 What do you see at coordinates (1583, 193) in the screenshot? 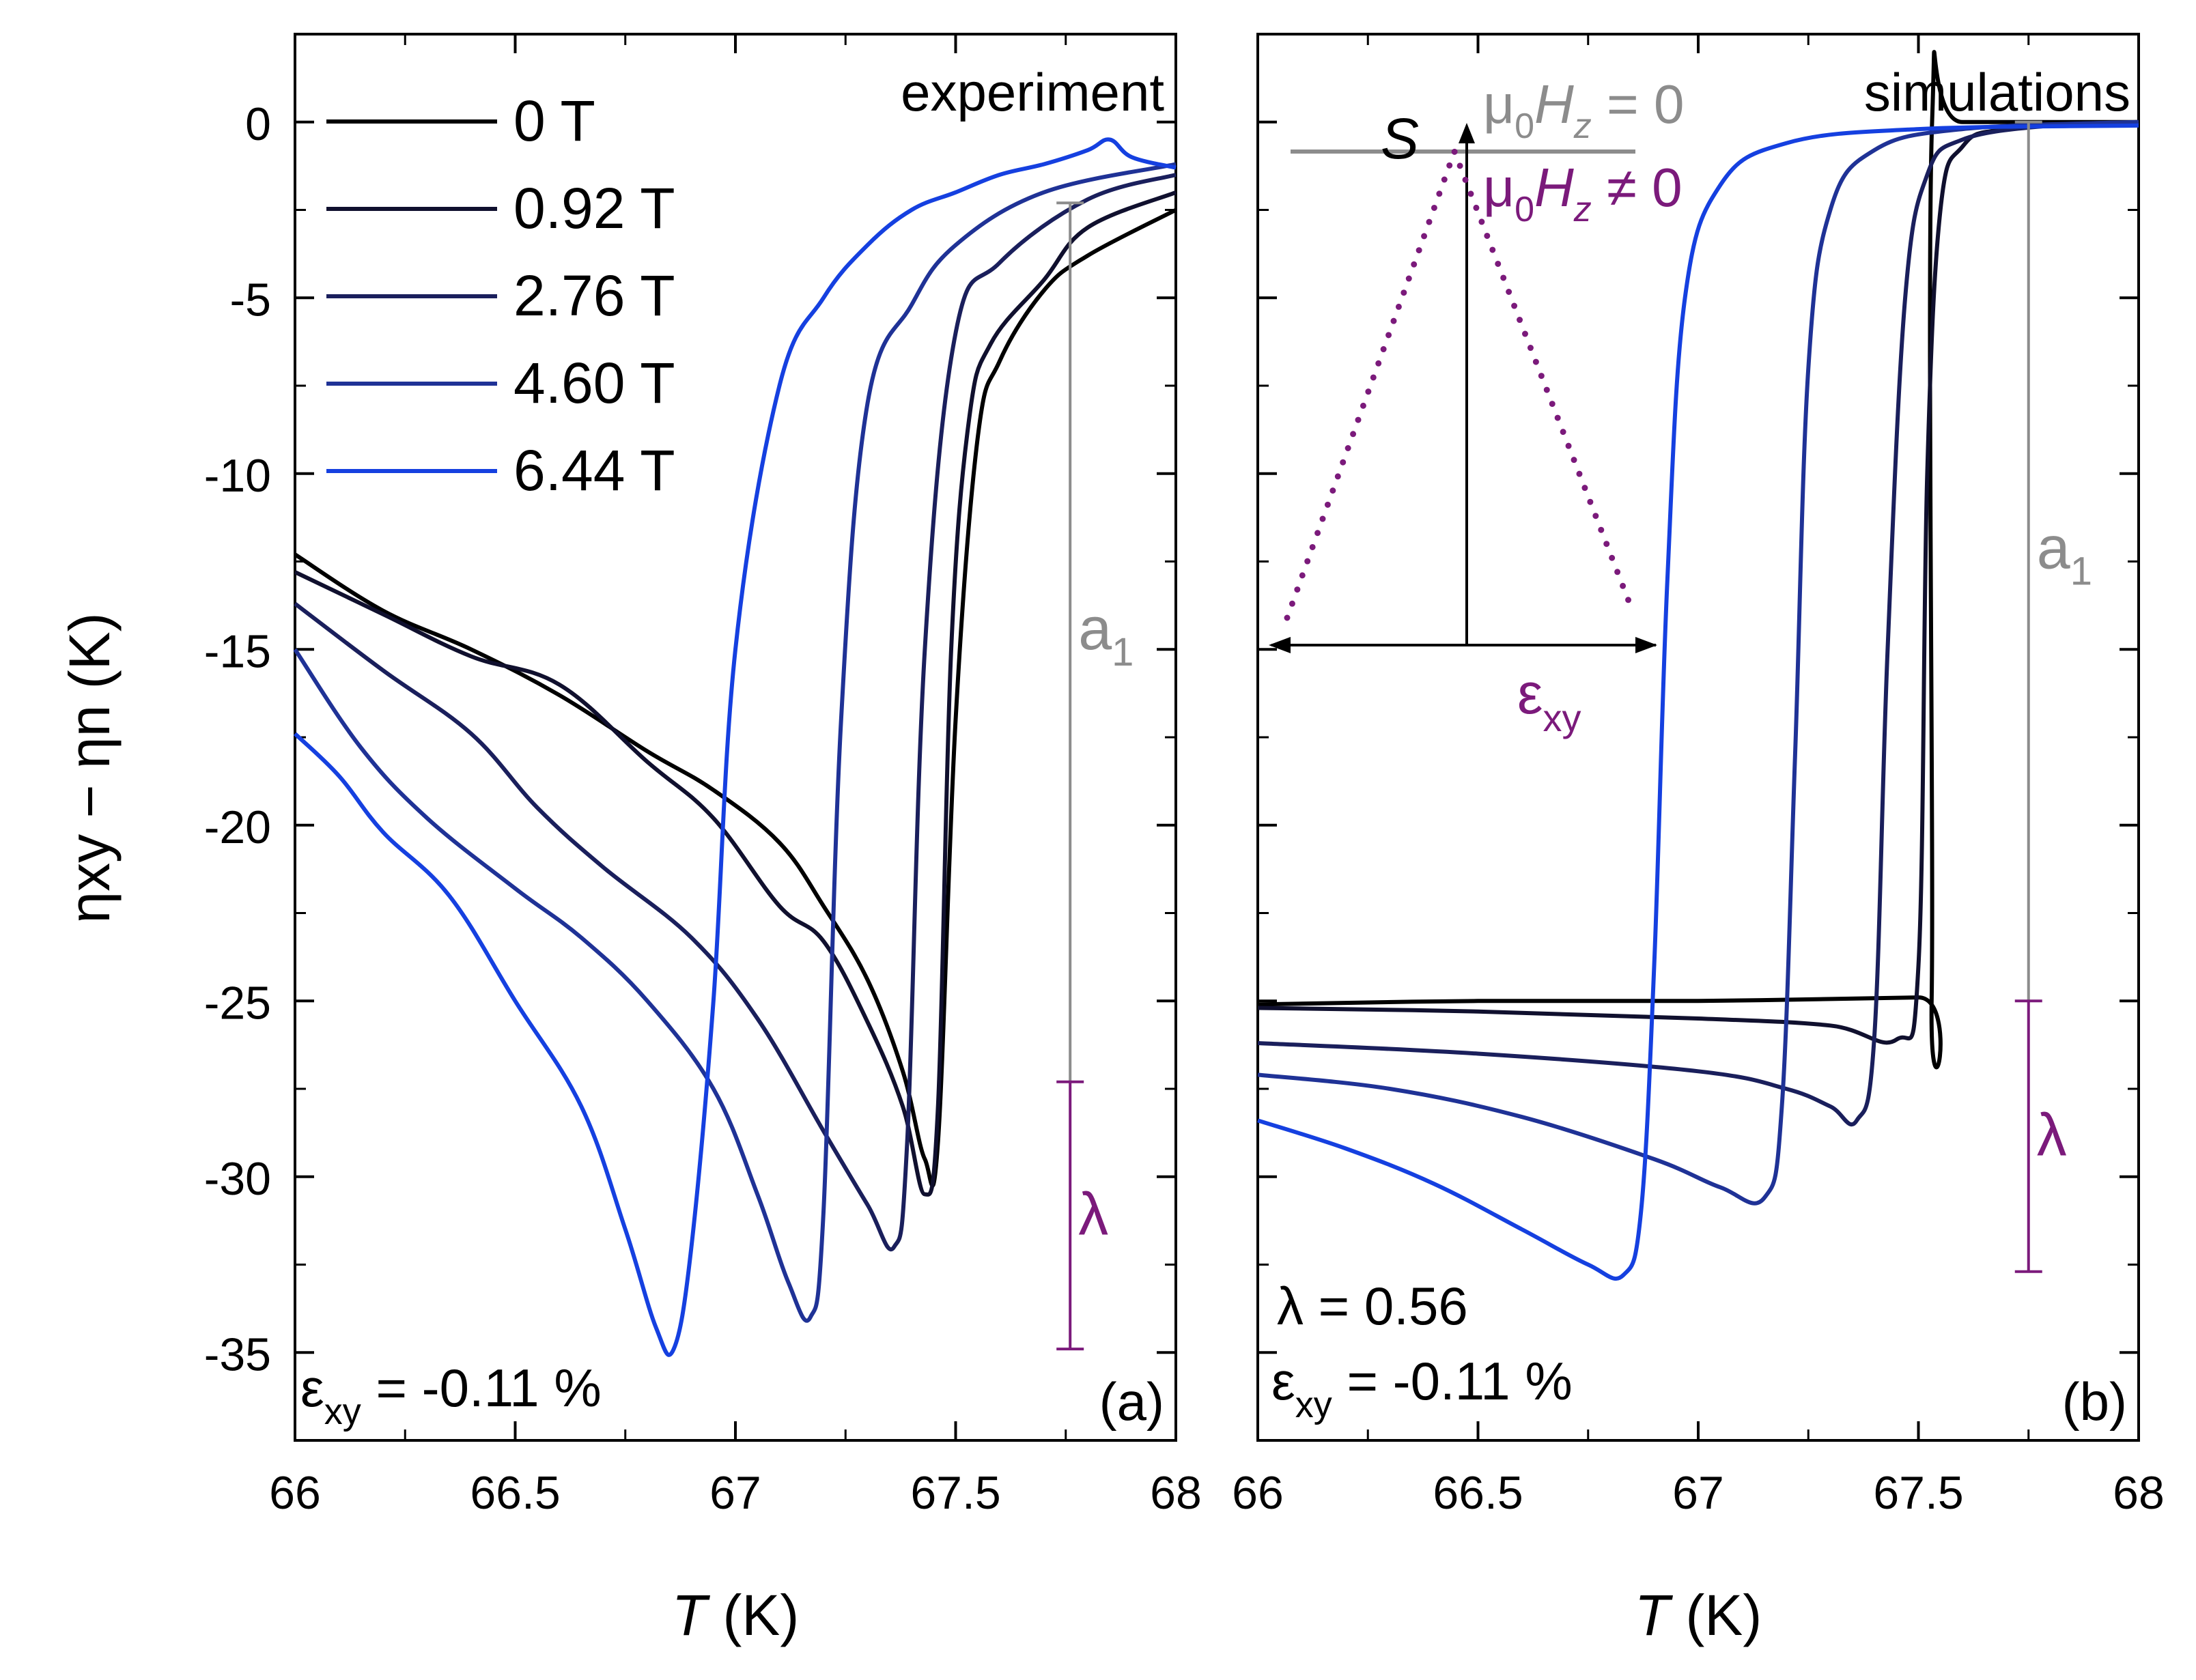
I see `inset-hnz-label: μ0Hz ≠ 0` at bounding box center [1583, 193].